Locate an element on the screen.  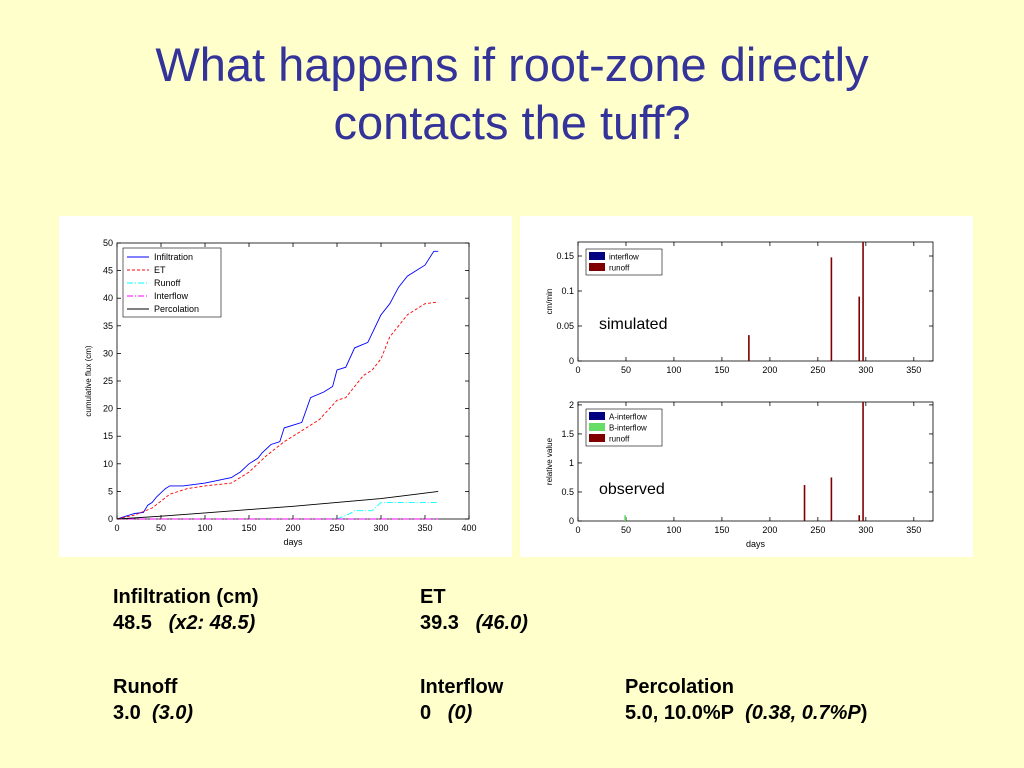
chart-0-legend: Infiltration ET Runoff Interflow Percolation is located at coordinates (172, 282).